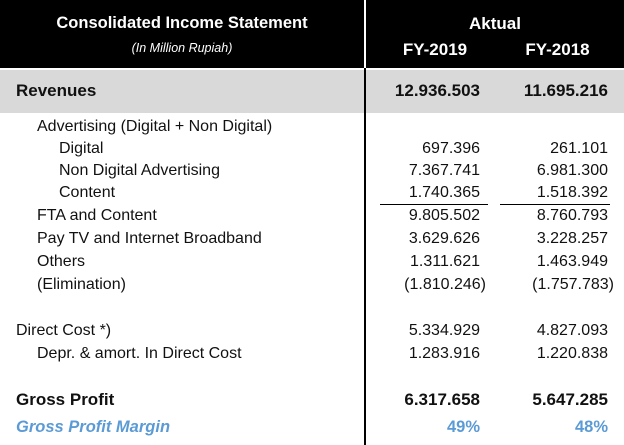  What do you see at coordinates (444, 238) in the screenshot?
I see `paytv-fy2019: 3.629.626` at bounding box center [444, 238].